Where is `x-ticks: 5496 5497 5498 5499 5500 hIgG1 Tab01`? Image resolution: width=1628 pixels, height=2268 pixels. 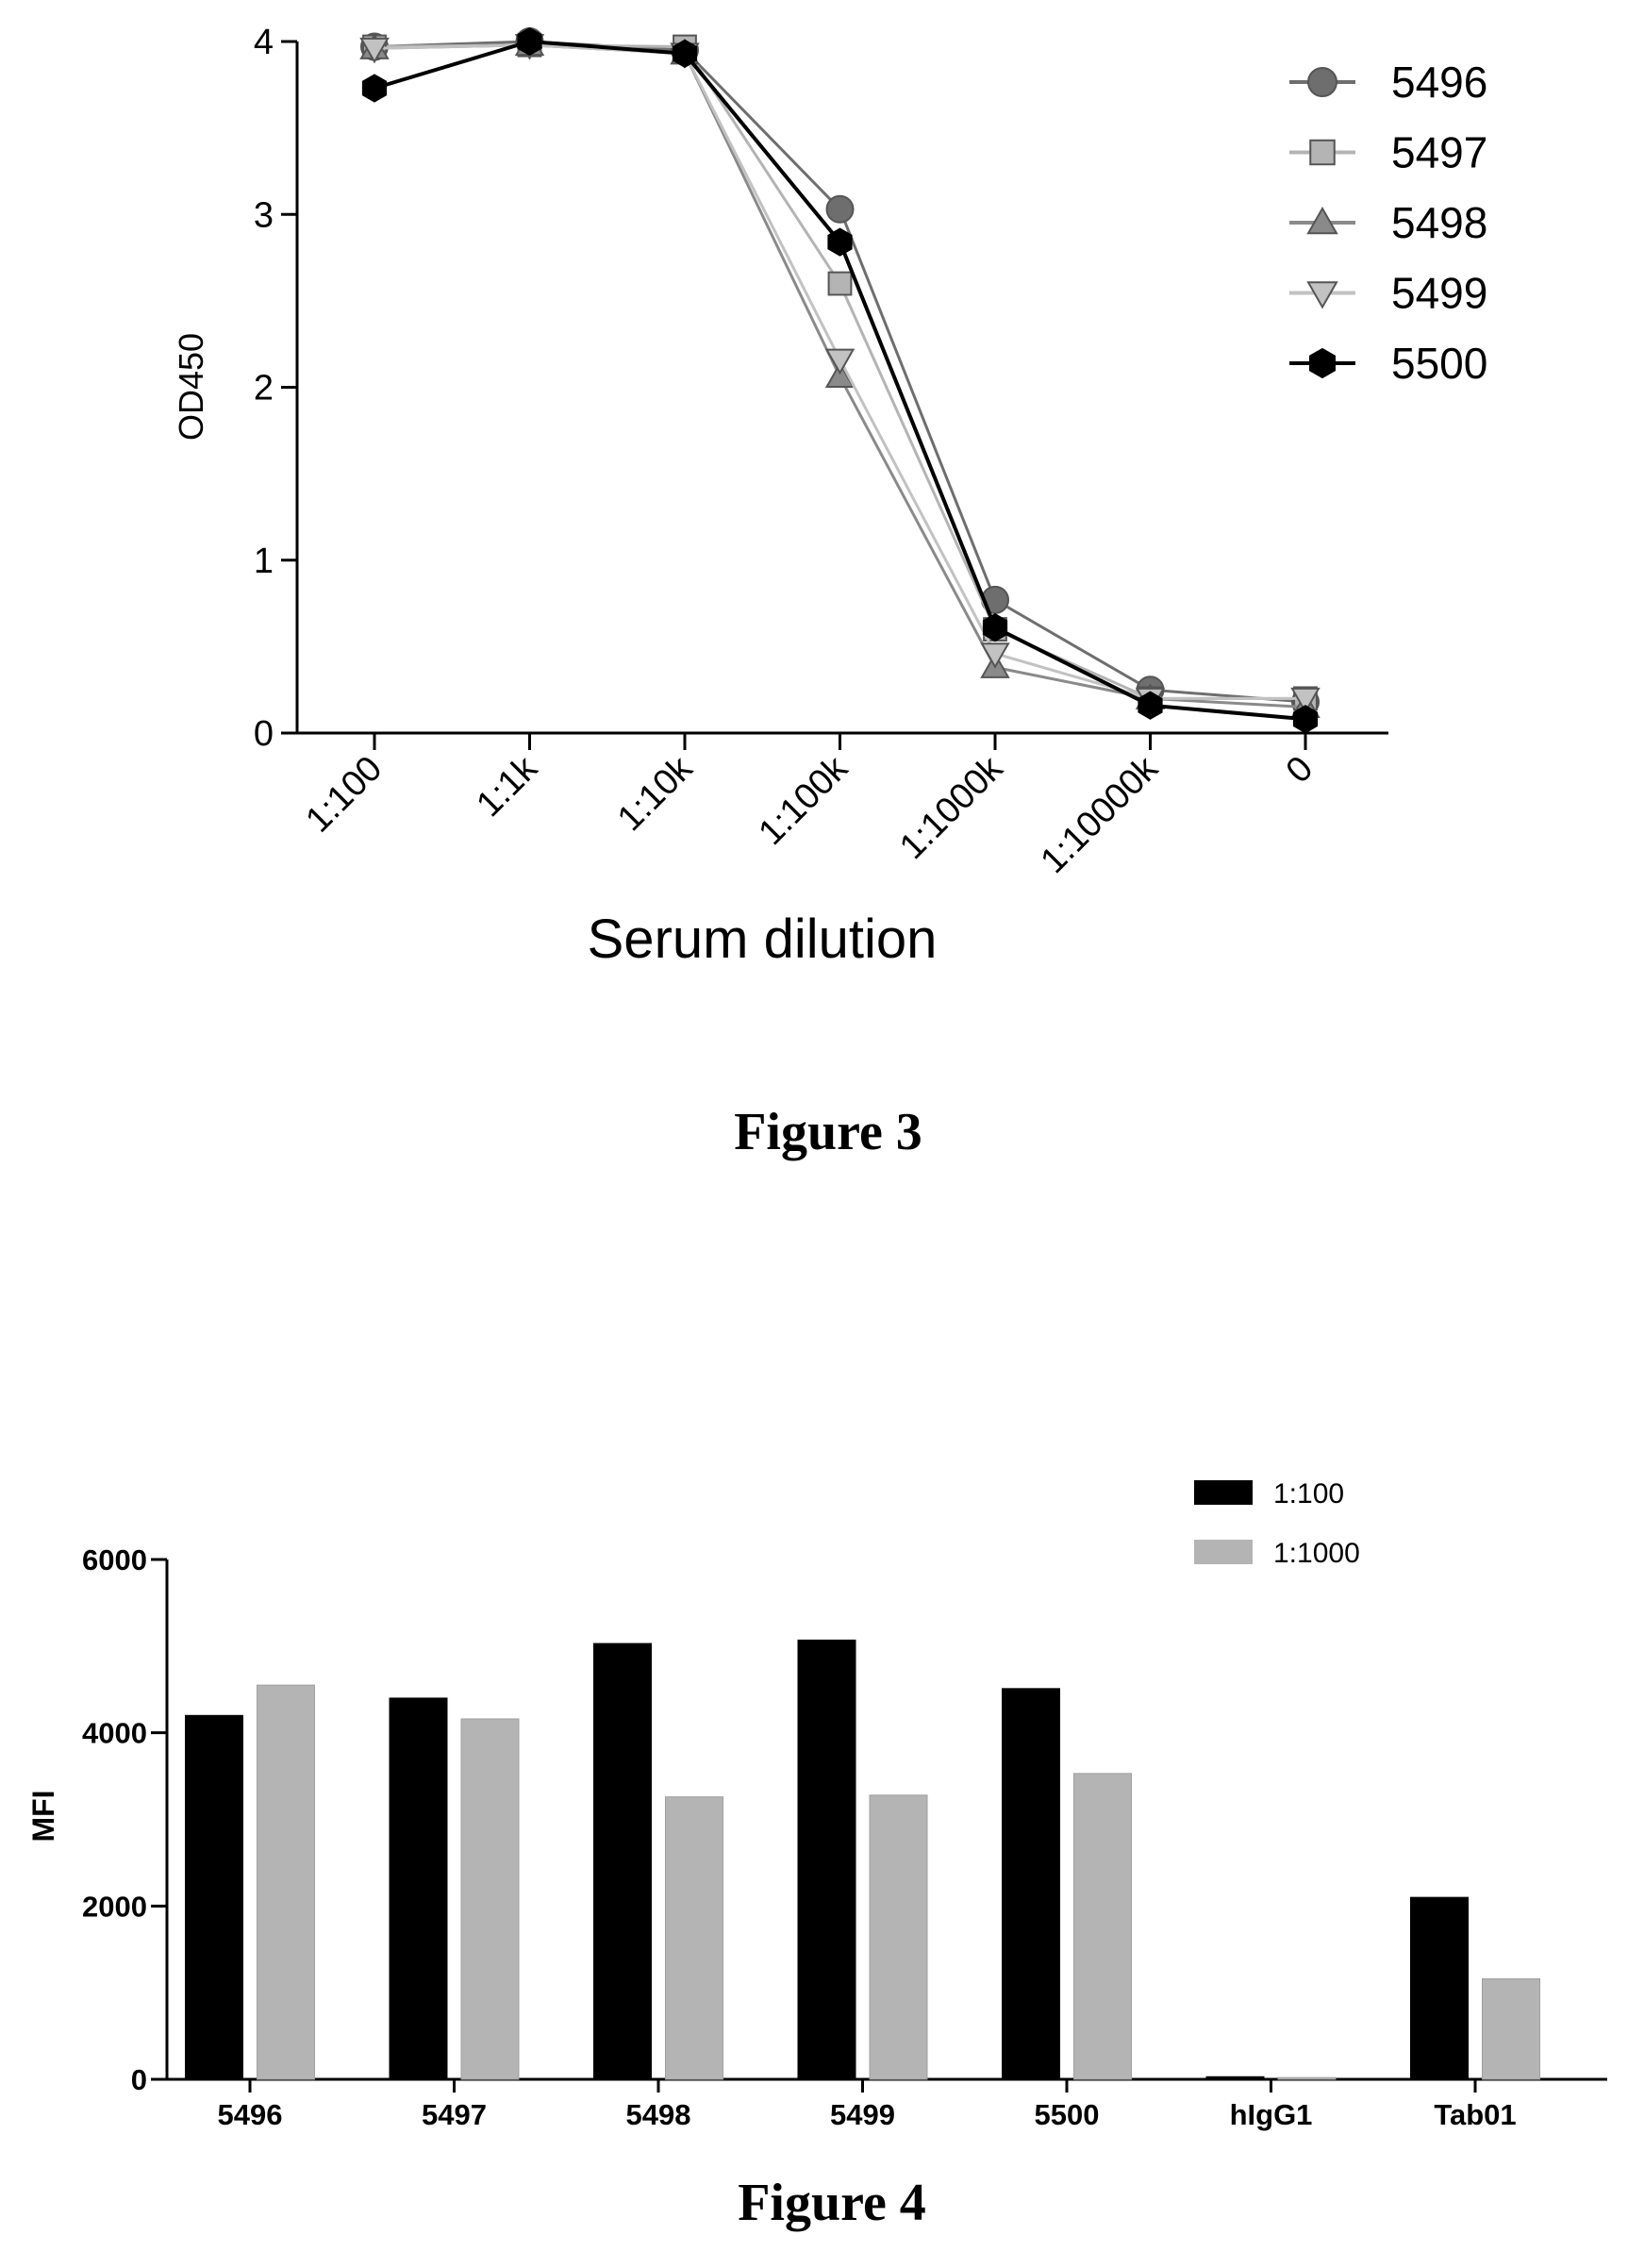
x-ticks: 5496 5497 5498 5499 5500 hIgG1 Tab01 is located at coordinates (867, 2105).